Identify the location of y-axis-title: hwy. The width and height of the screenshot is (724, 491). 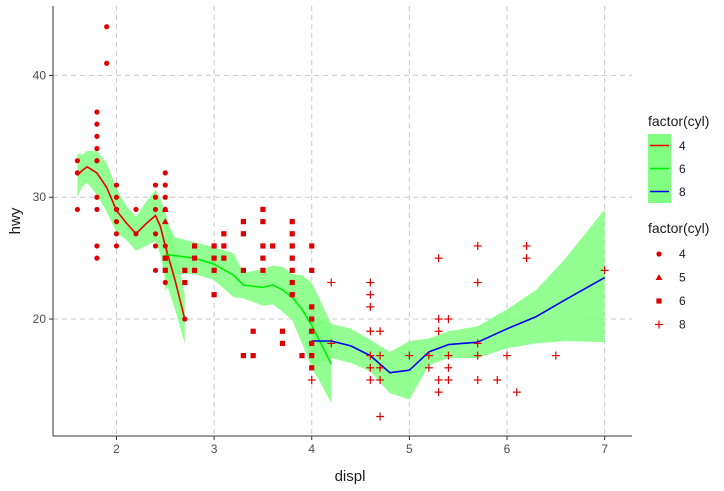
(15, 220).